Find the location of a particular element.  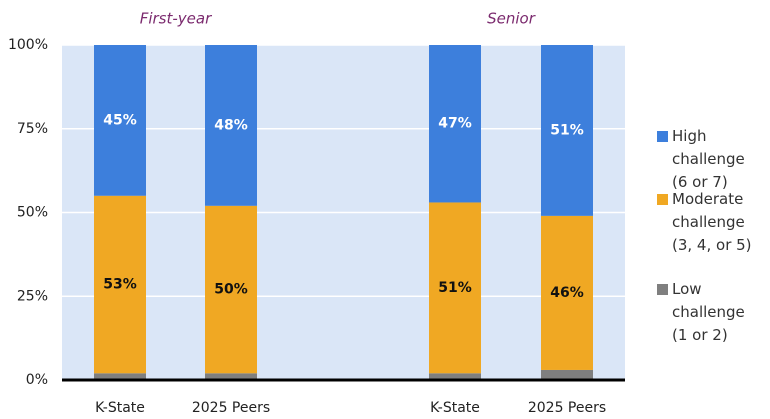

y-tick-label: 50% is located at coordinates (32, 213).